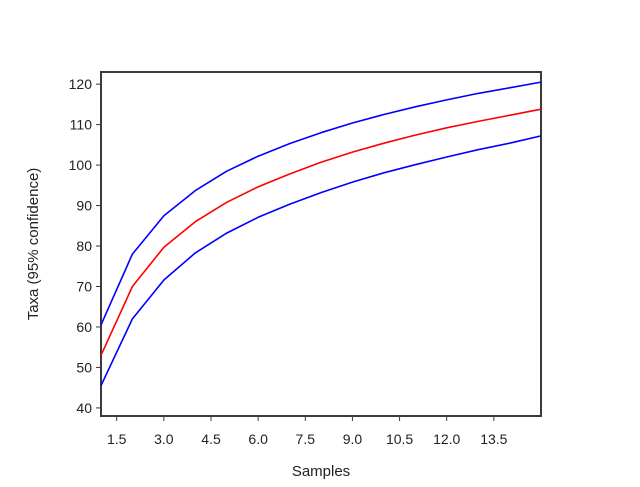 The height and width of the screenshot is (487, 640). I want to click on x-tick-label: 4.5, so click(211, 439).